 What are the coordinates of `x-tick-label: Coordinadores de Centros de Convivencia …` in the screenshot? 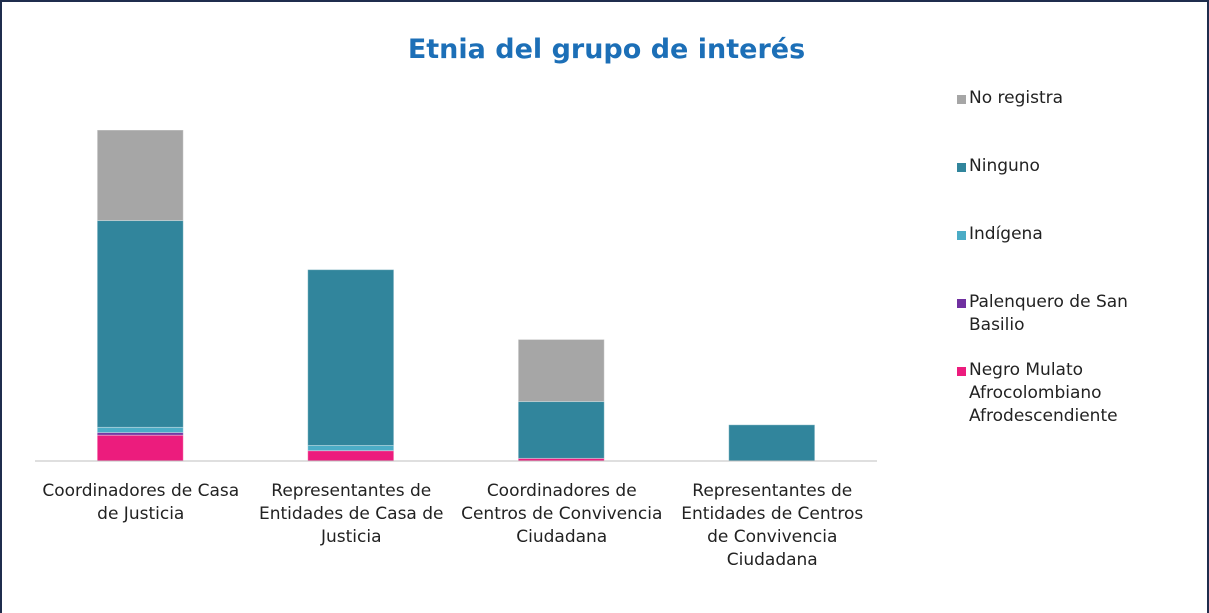 It's located at (562, 514).